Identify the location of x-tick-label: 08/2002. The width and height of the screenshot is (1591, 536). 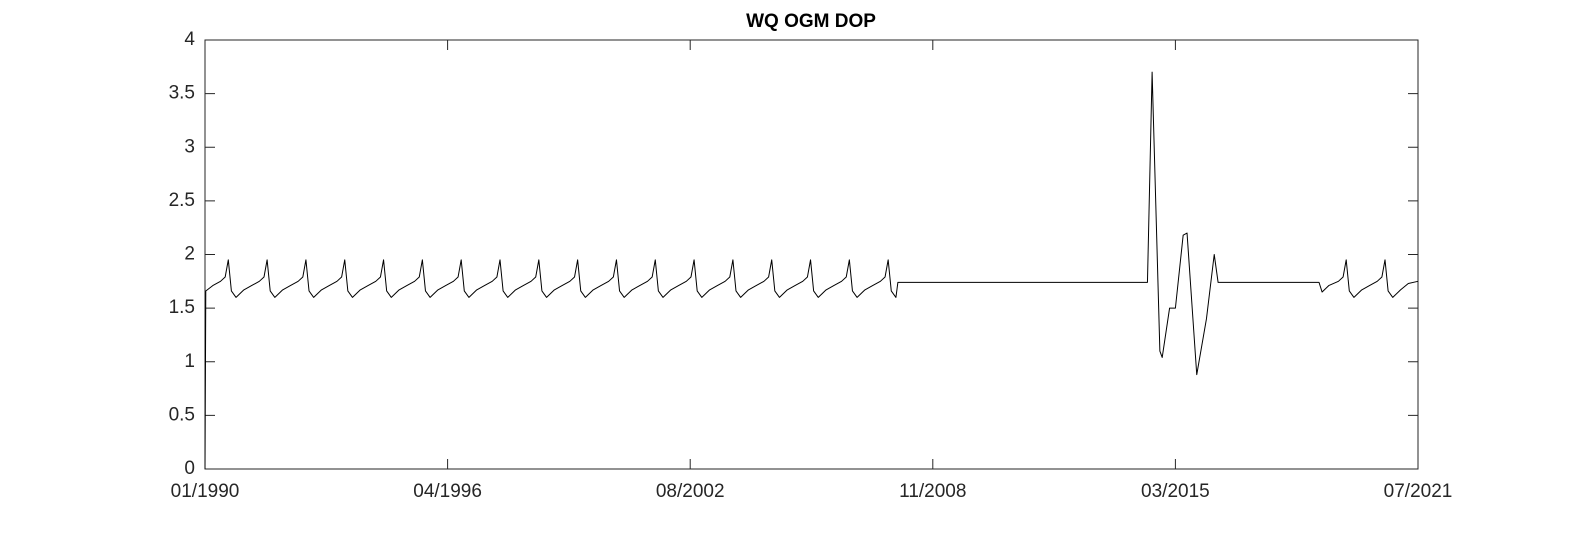
(690, 491).